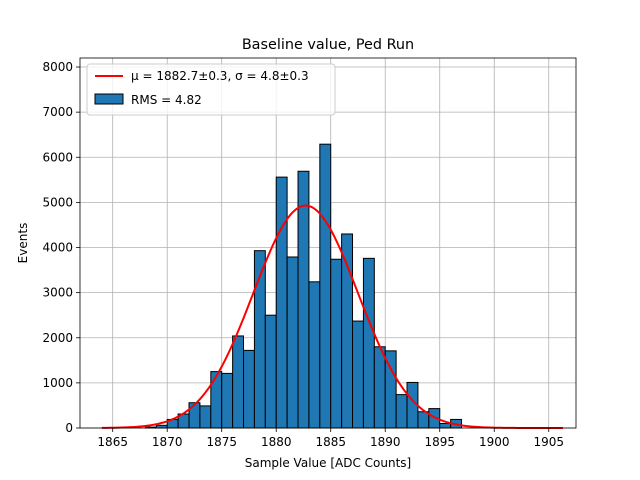 The height and width of the screenshot is (480, 640). What do you see at coordinates (112, 442) in the screenshot?
I see `x-tick-label: 1865` at bounding box center [112, 442].